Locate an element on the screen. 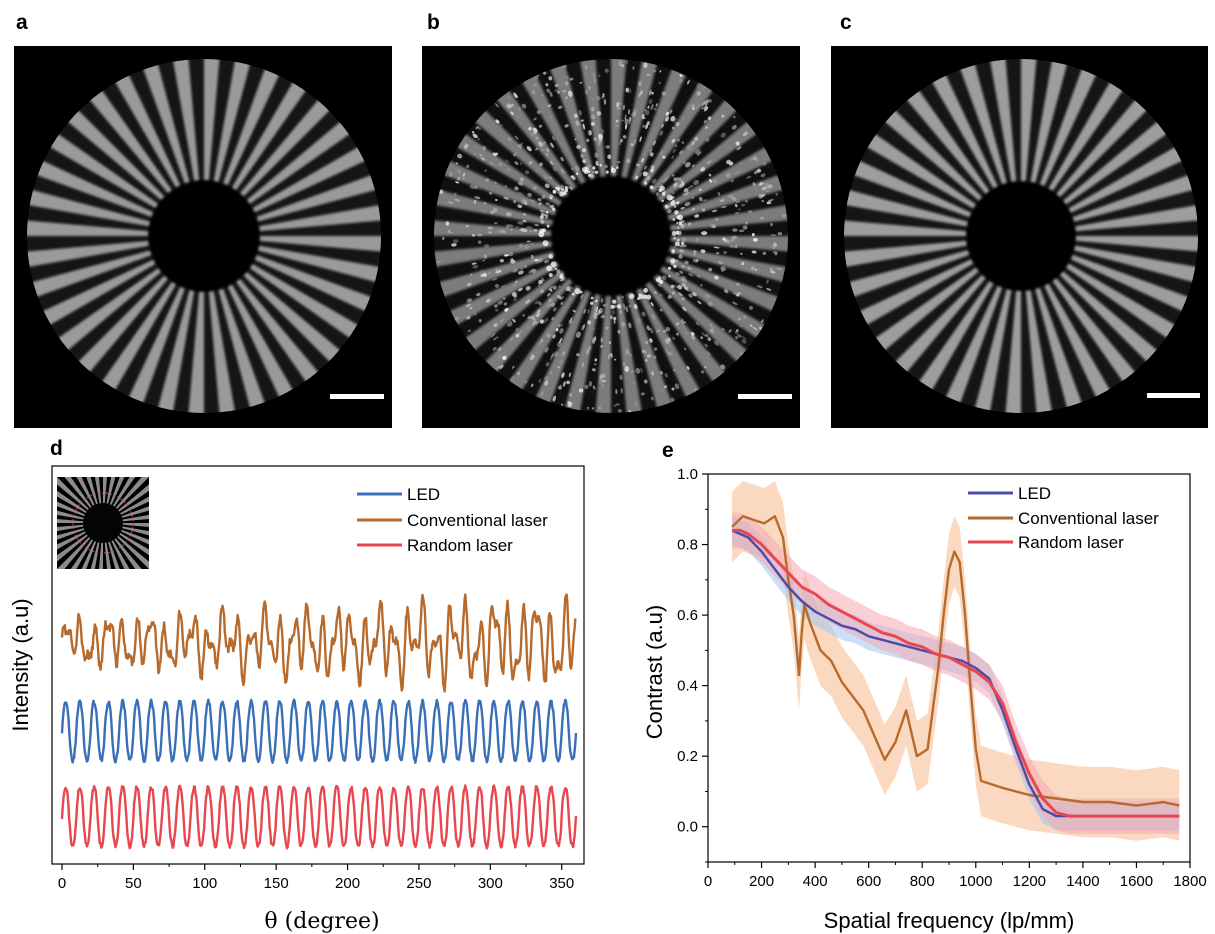 Image resolution: width=1215 pixels, height=934 pixels. chart-e-legend-led: LED is located at coordinates (1034, 493).